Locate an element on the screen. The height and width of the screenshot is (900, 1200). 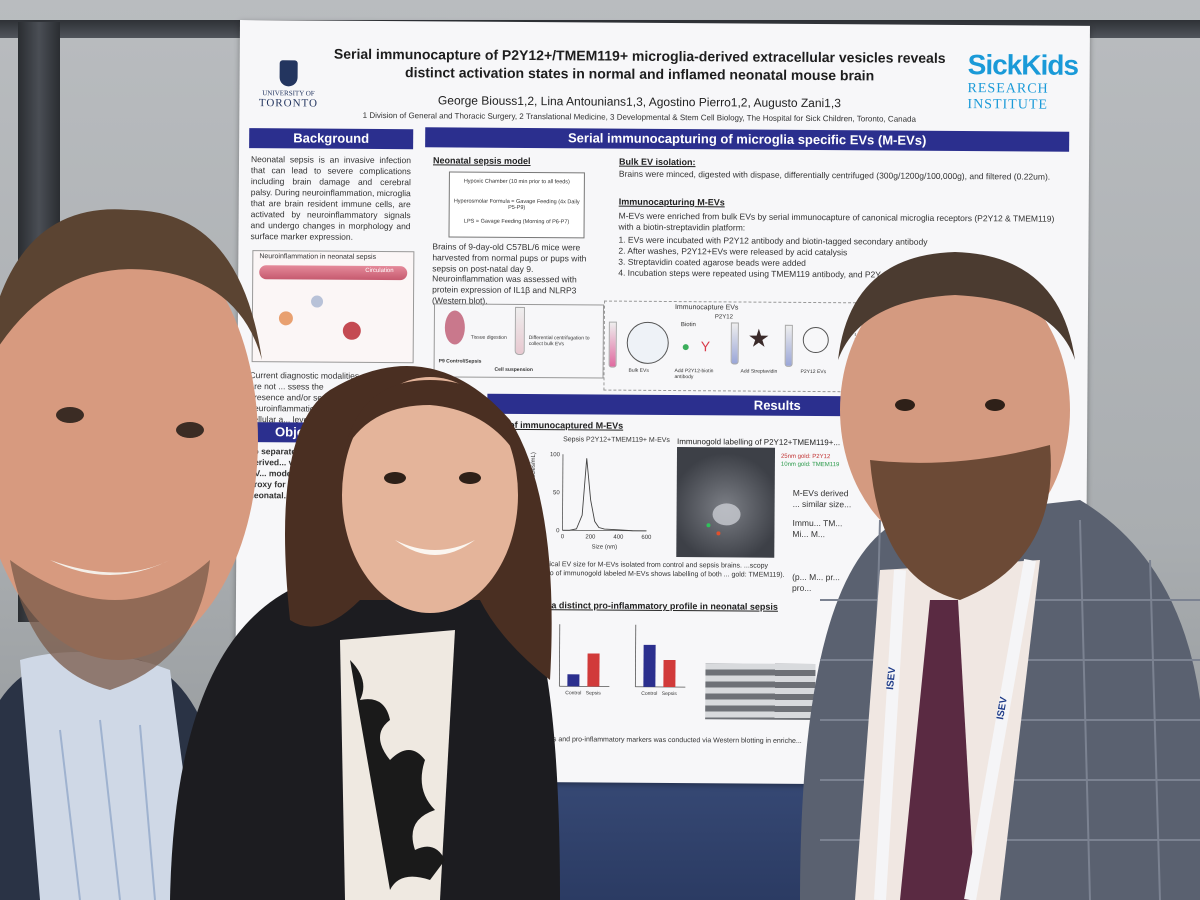
nta-ytick-label: 100 is located at coordinates (555, 455).